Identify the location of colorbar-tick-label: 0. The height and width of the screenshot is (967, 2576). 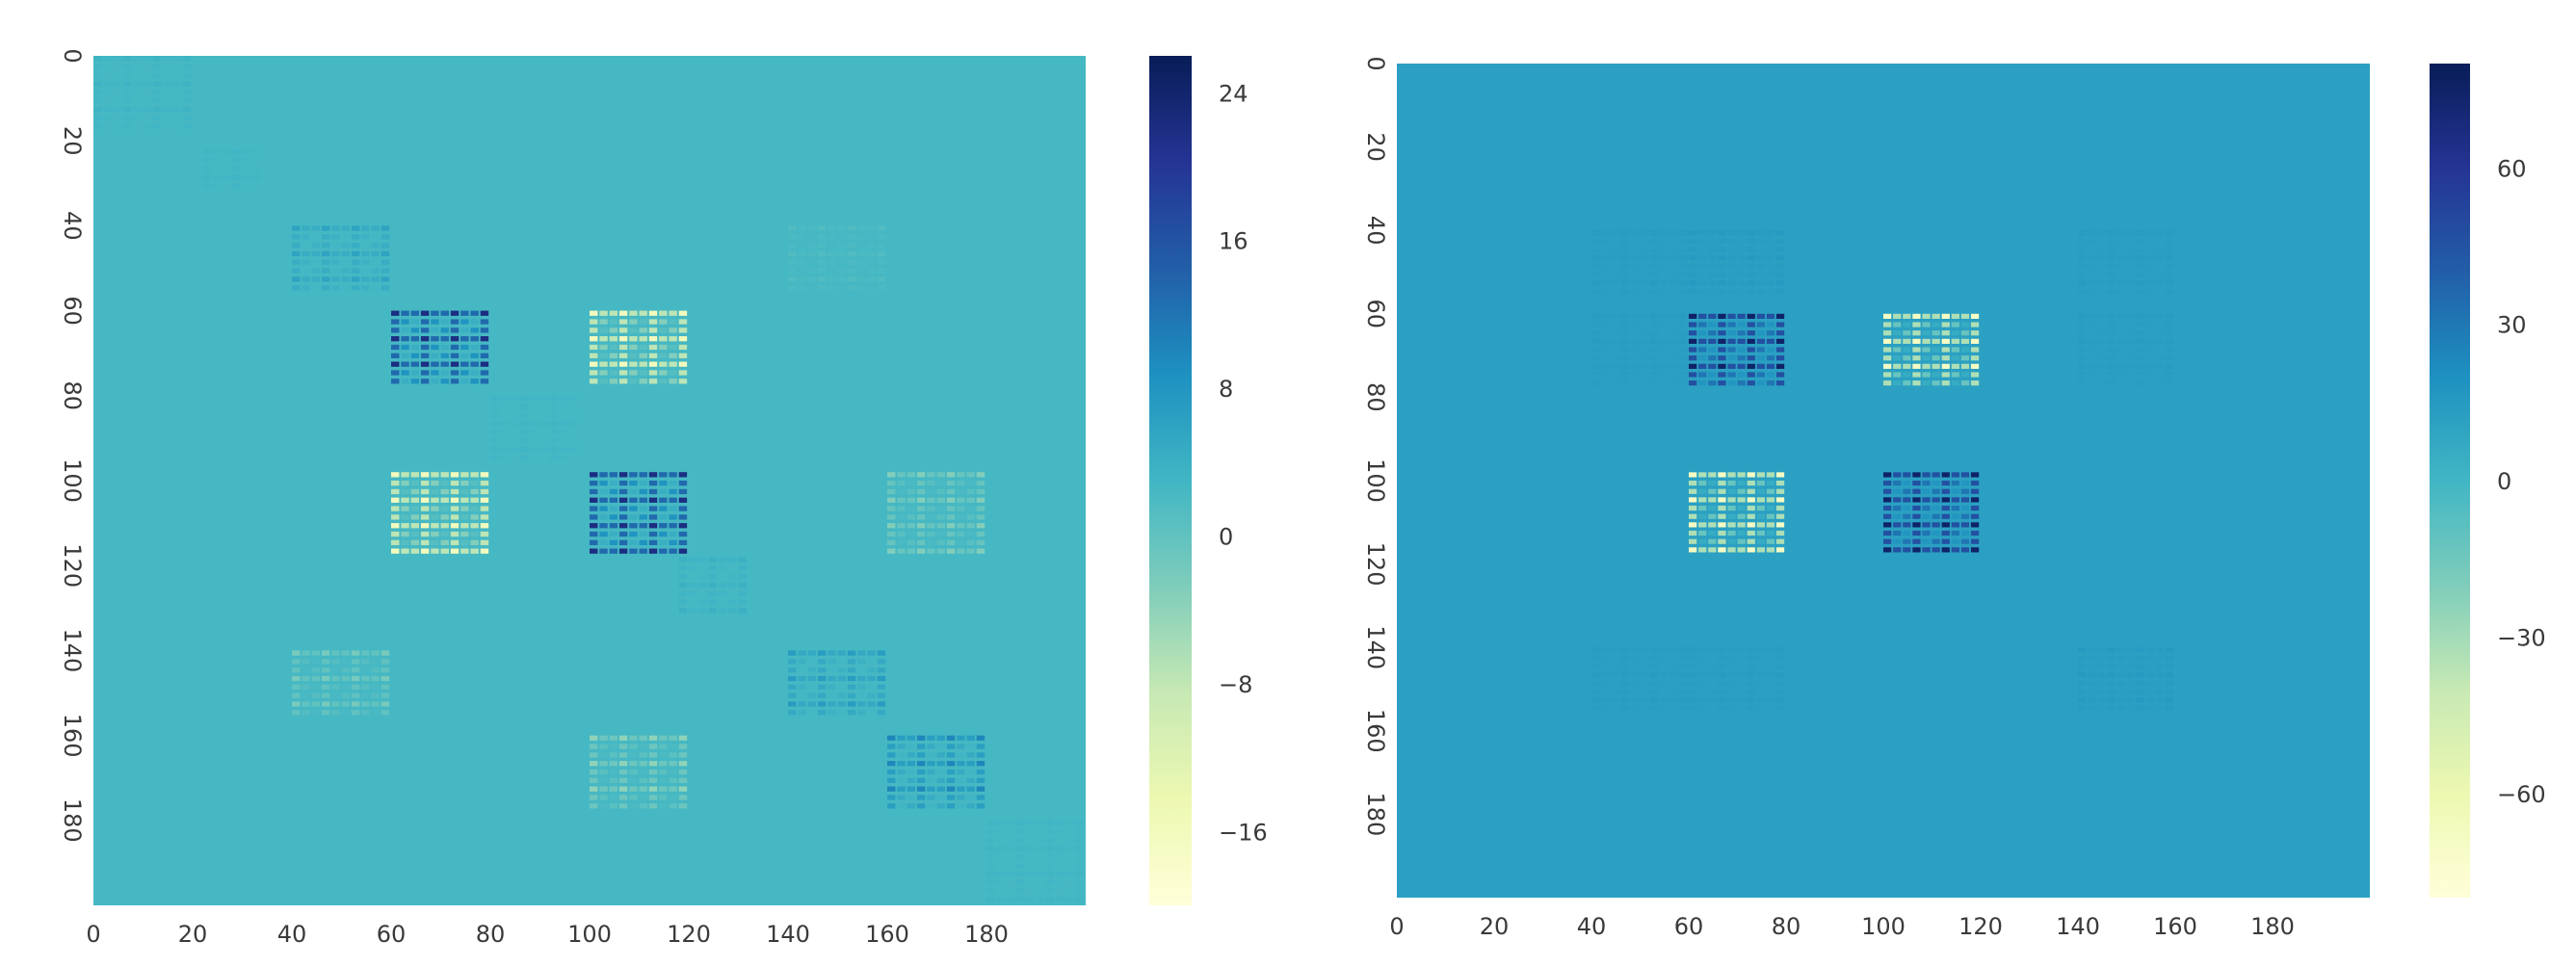
(2504, 482).